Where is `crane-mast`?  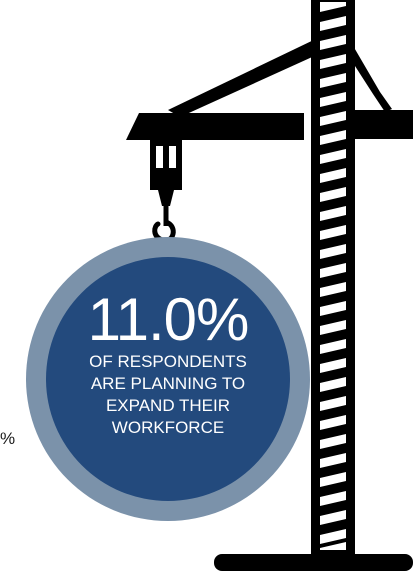
crane-mast is located at coordinates (333, 285).